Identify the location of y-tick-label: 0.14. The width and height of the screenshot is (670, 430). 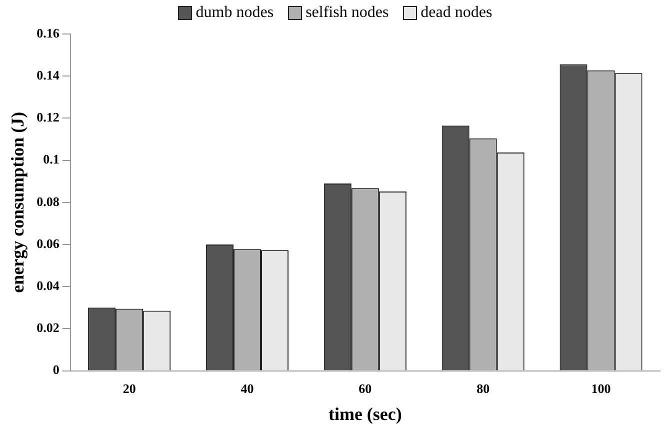
(48, 74).